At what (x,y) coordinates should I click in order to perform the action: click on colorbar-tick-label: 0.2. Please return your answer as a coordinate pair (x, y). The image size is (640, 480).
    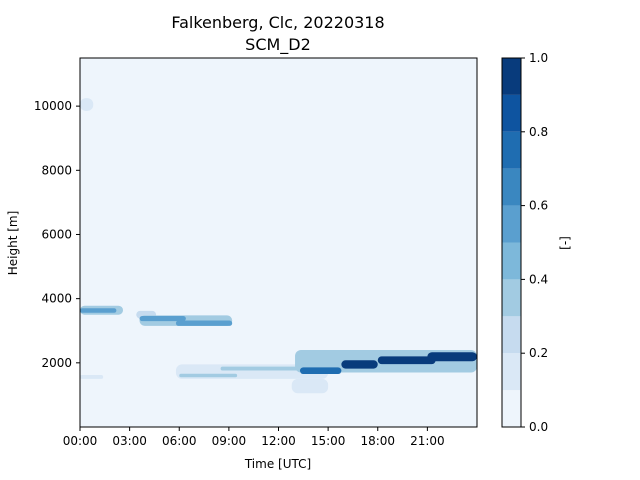
    Looking at the image, I should click on (538, 353).